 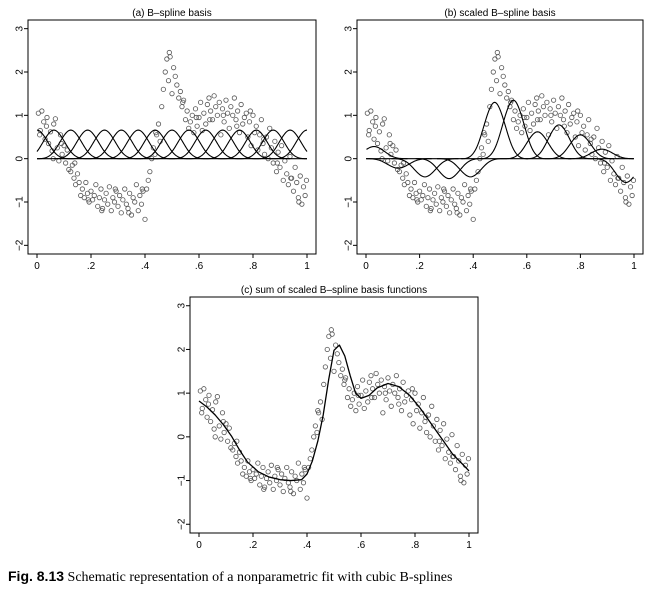 I want to click on y-tick-label: −2, so click(x=349, y=245).